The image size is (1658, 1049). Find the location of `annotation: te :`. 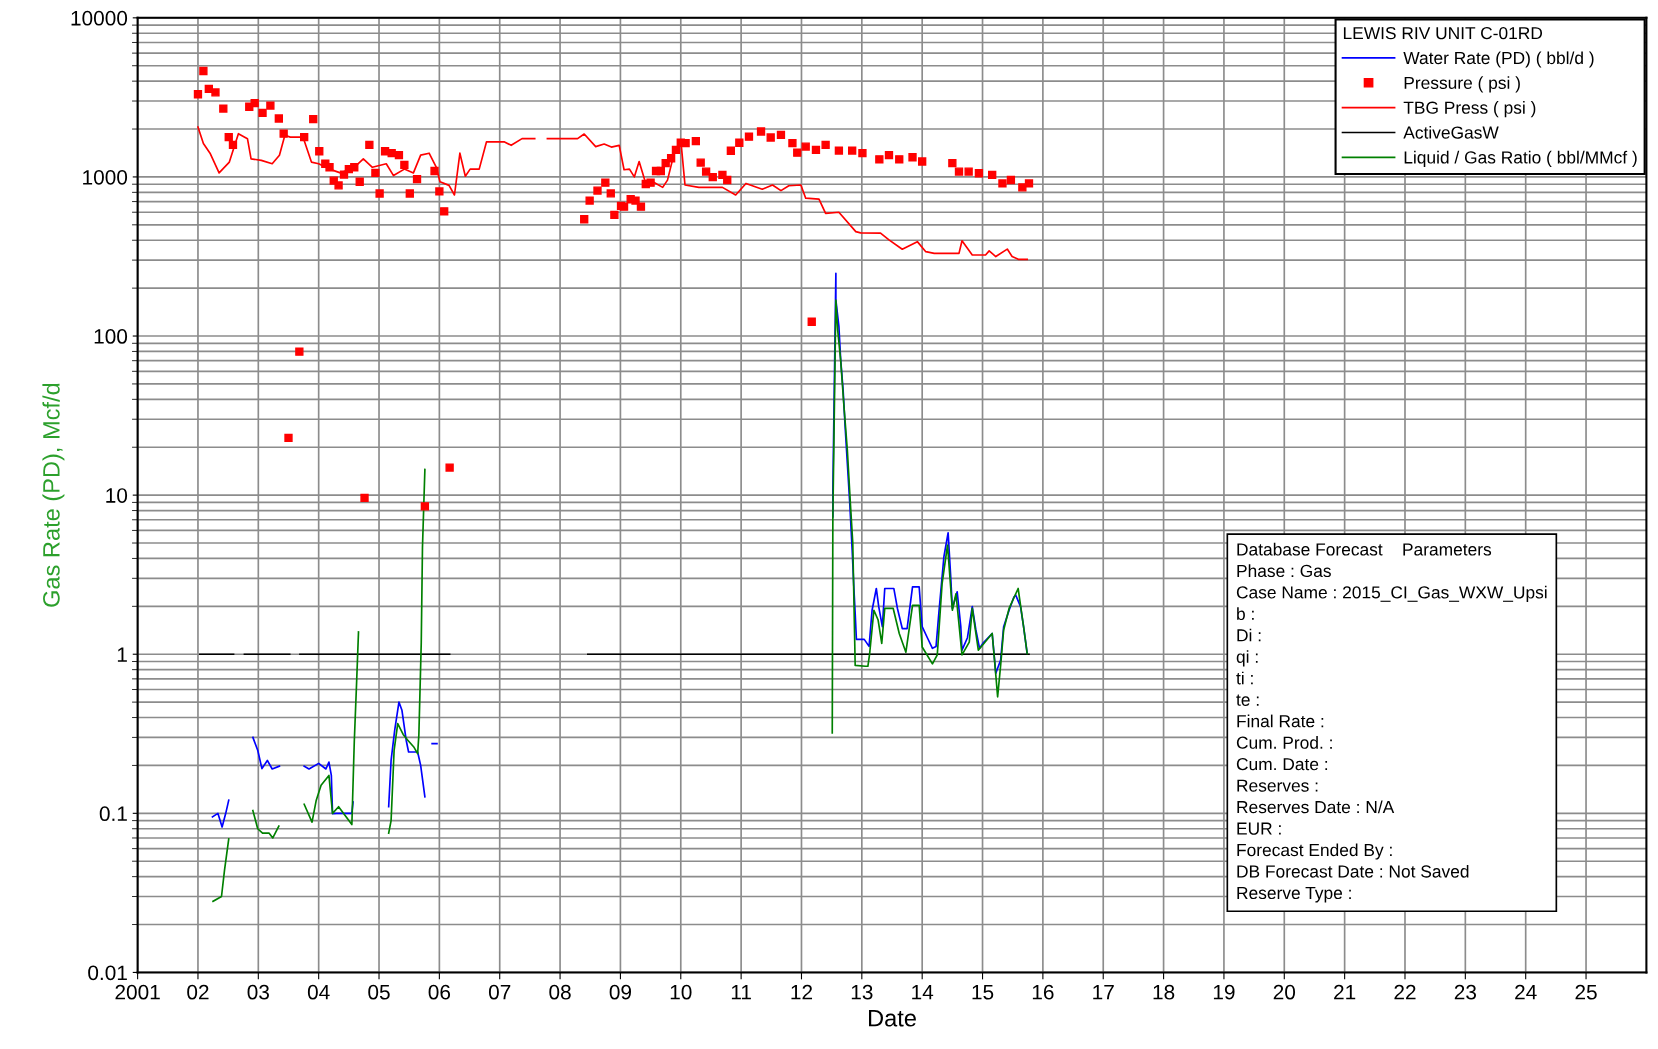

annotation: te : is located at coordinates (1247, 700).